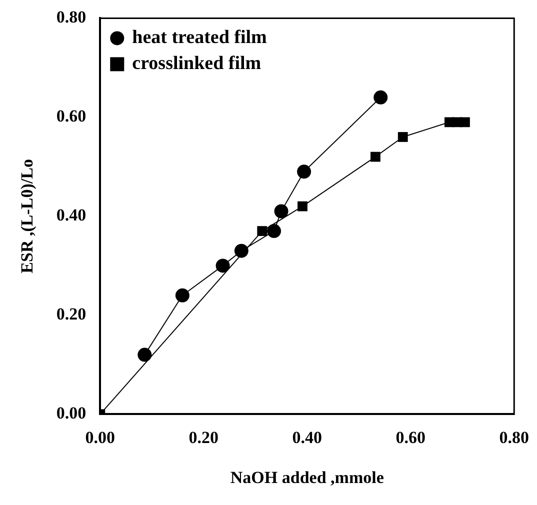  What do you see at coordinates (27, 216) in the screenshot?
I see `y-axis-title: ESR ,(L-L0)/Lo` at bounding box center [27, 216].